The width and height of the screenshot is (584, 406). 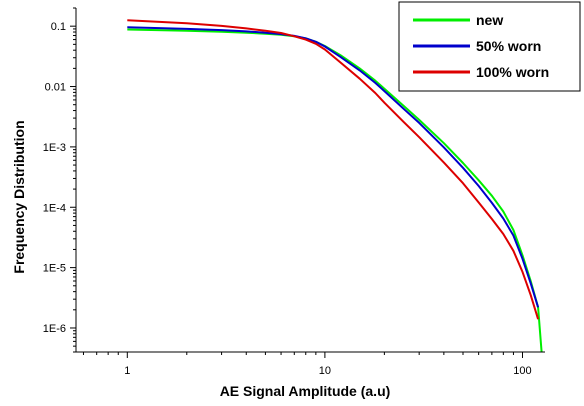 I want to click on legend: new 50% worn 100% worn, so click(x=489, y=46).